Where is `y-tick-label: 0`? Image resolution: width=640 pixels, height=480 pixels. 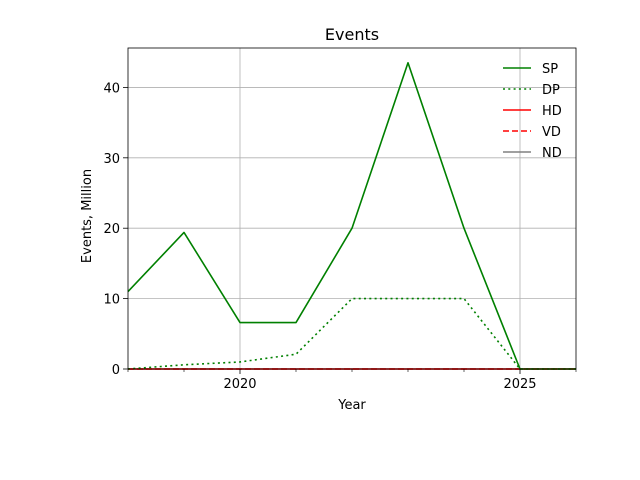
y-tick-label: 0 is located at coordinates (116, 370).